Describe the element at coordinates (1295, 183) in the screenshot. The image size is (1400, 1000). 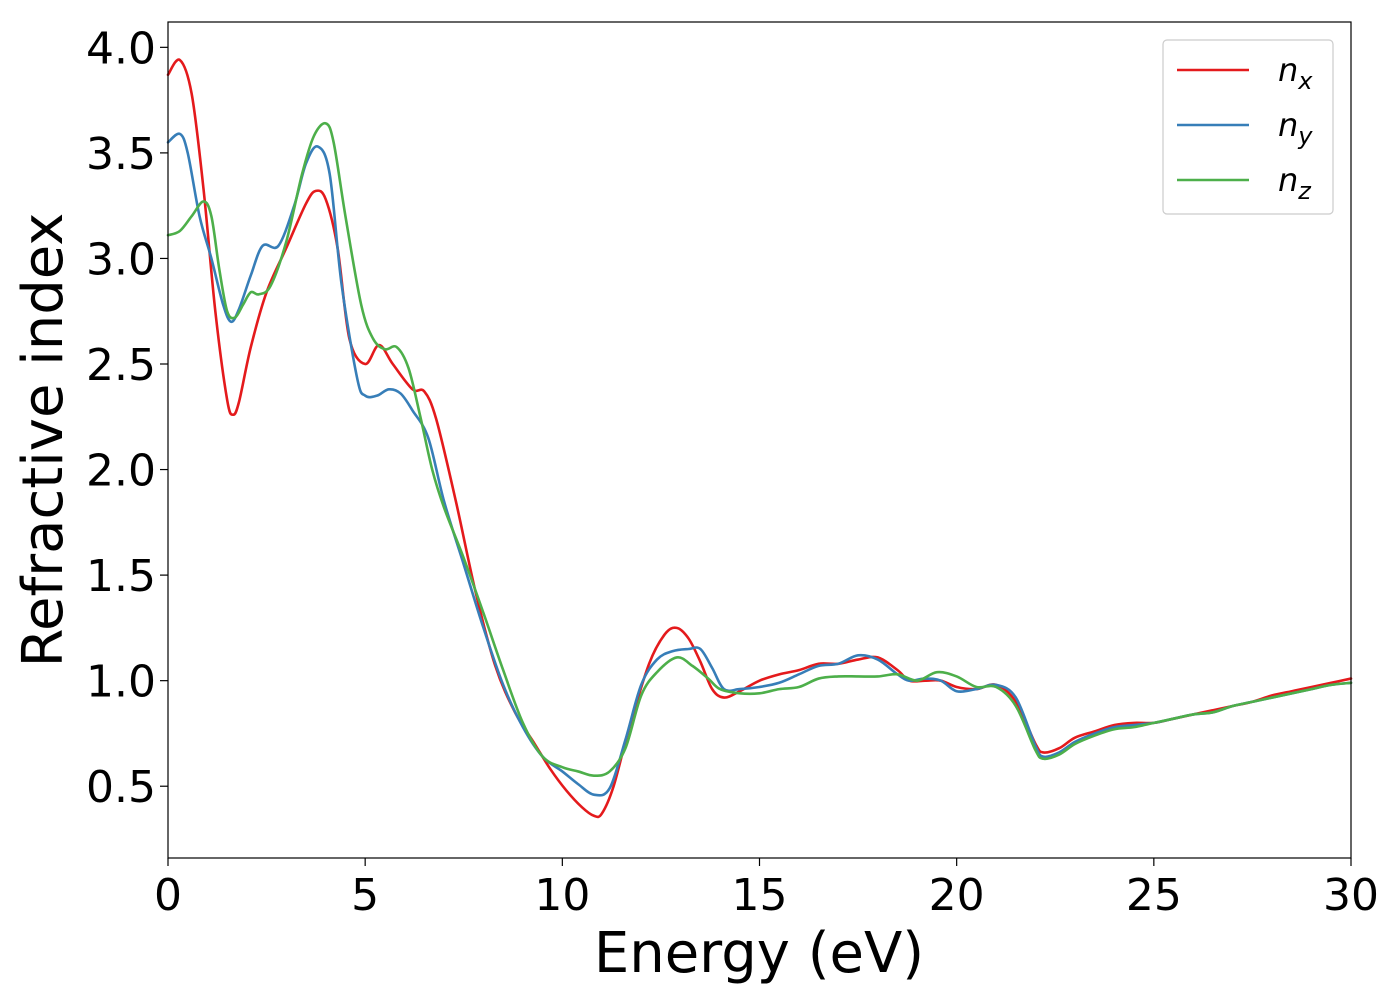
I see `legend-label-nz: nz` at that location.